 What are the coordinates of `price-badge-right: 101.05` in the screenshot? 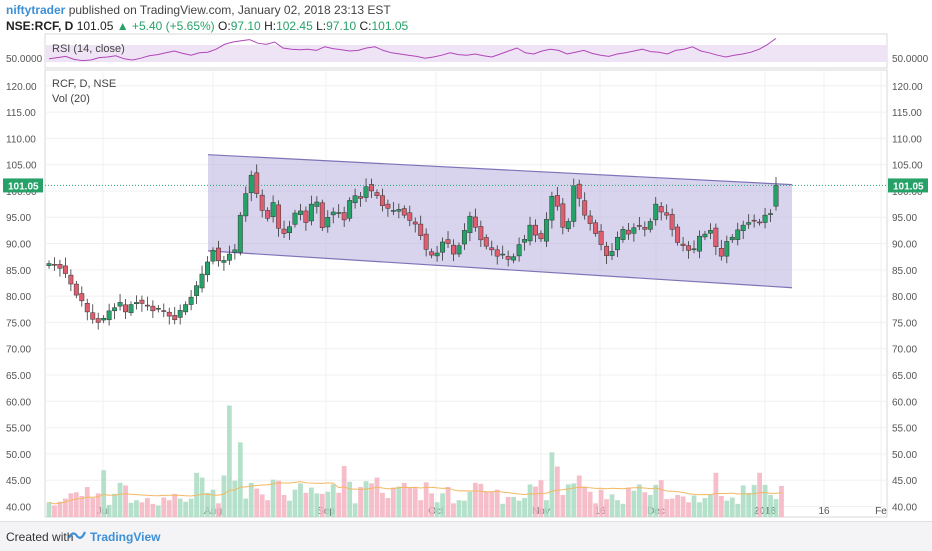 It's located at (908, 185).